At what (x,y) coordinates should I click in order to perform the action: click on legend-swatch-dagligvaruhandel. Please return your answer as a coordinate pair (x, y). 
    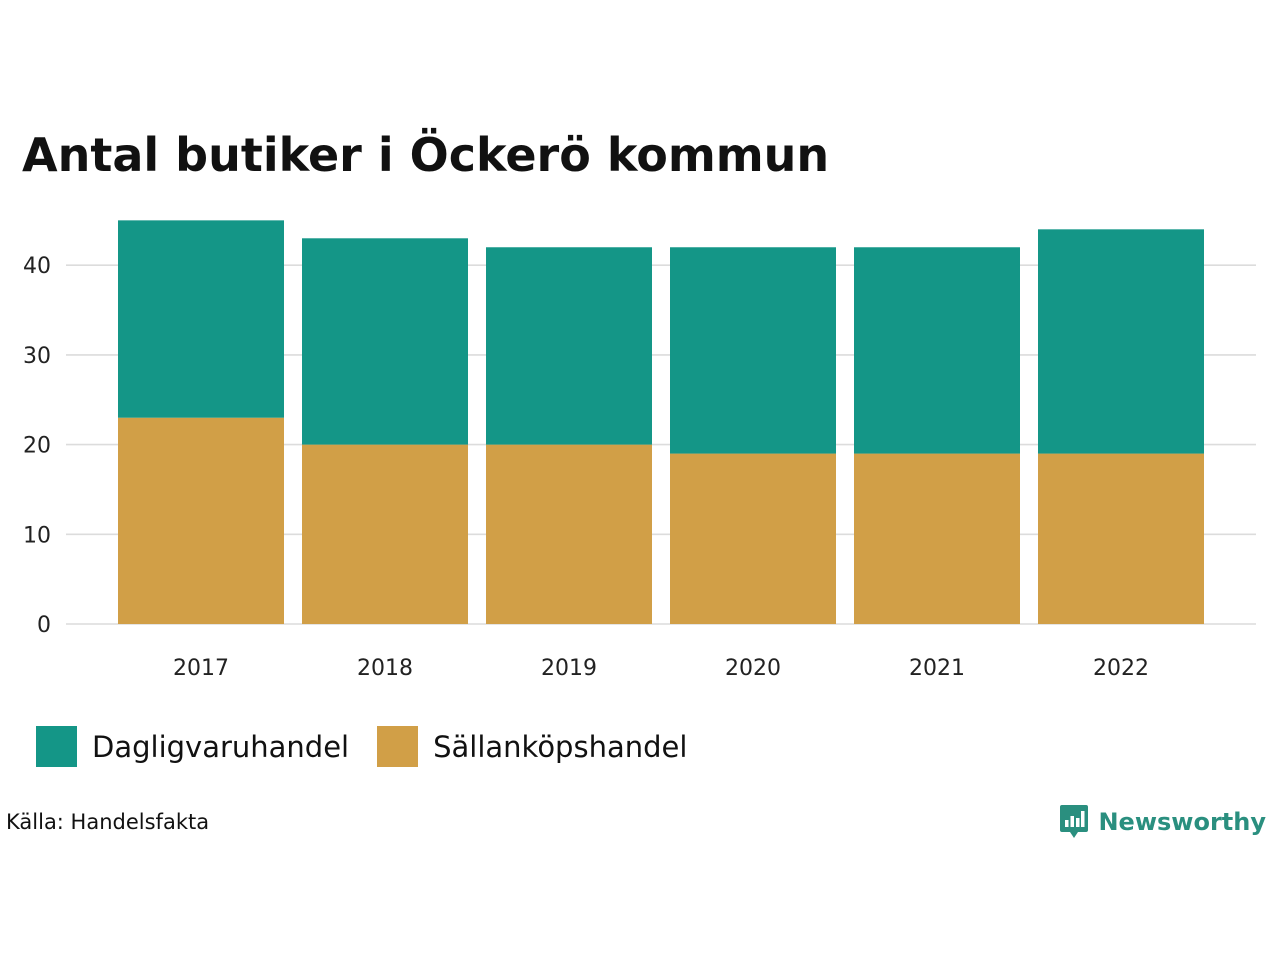
    Looking at the image, I should click on (56, 746).